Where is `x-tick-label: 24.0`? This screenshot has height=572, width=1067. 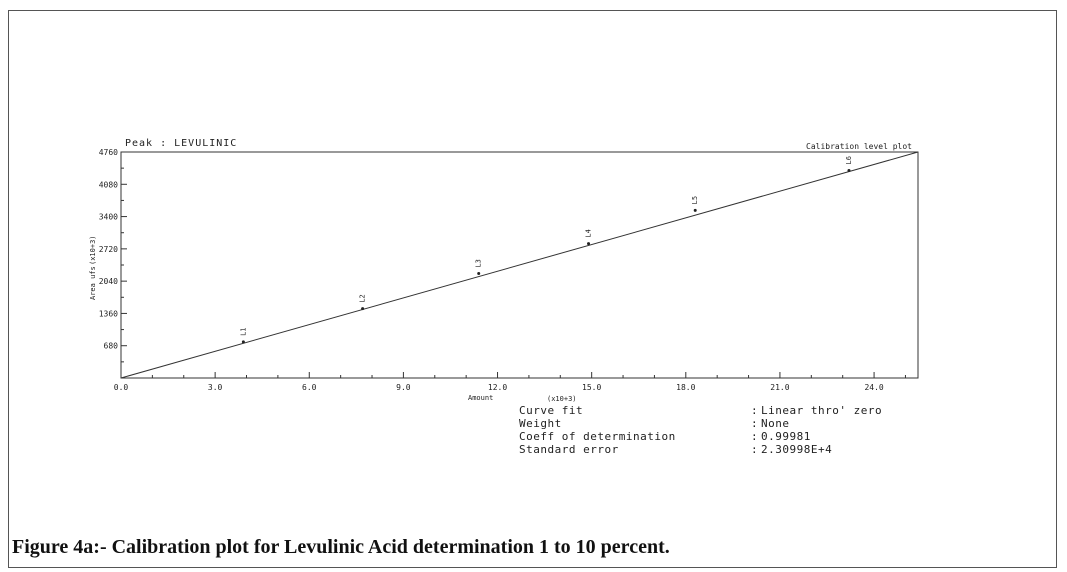
x-tick-label: 24.0 is located at coordinates (873, 387).